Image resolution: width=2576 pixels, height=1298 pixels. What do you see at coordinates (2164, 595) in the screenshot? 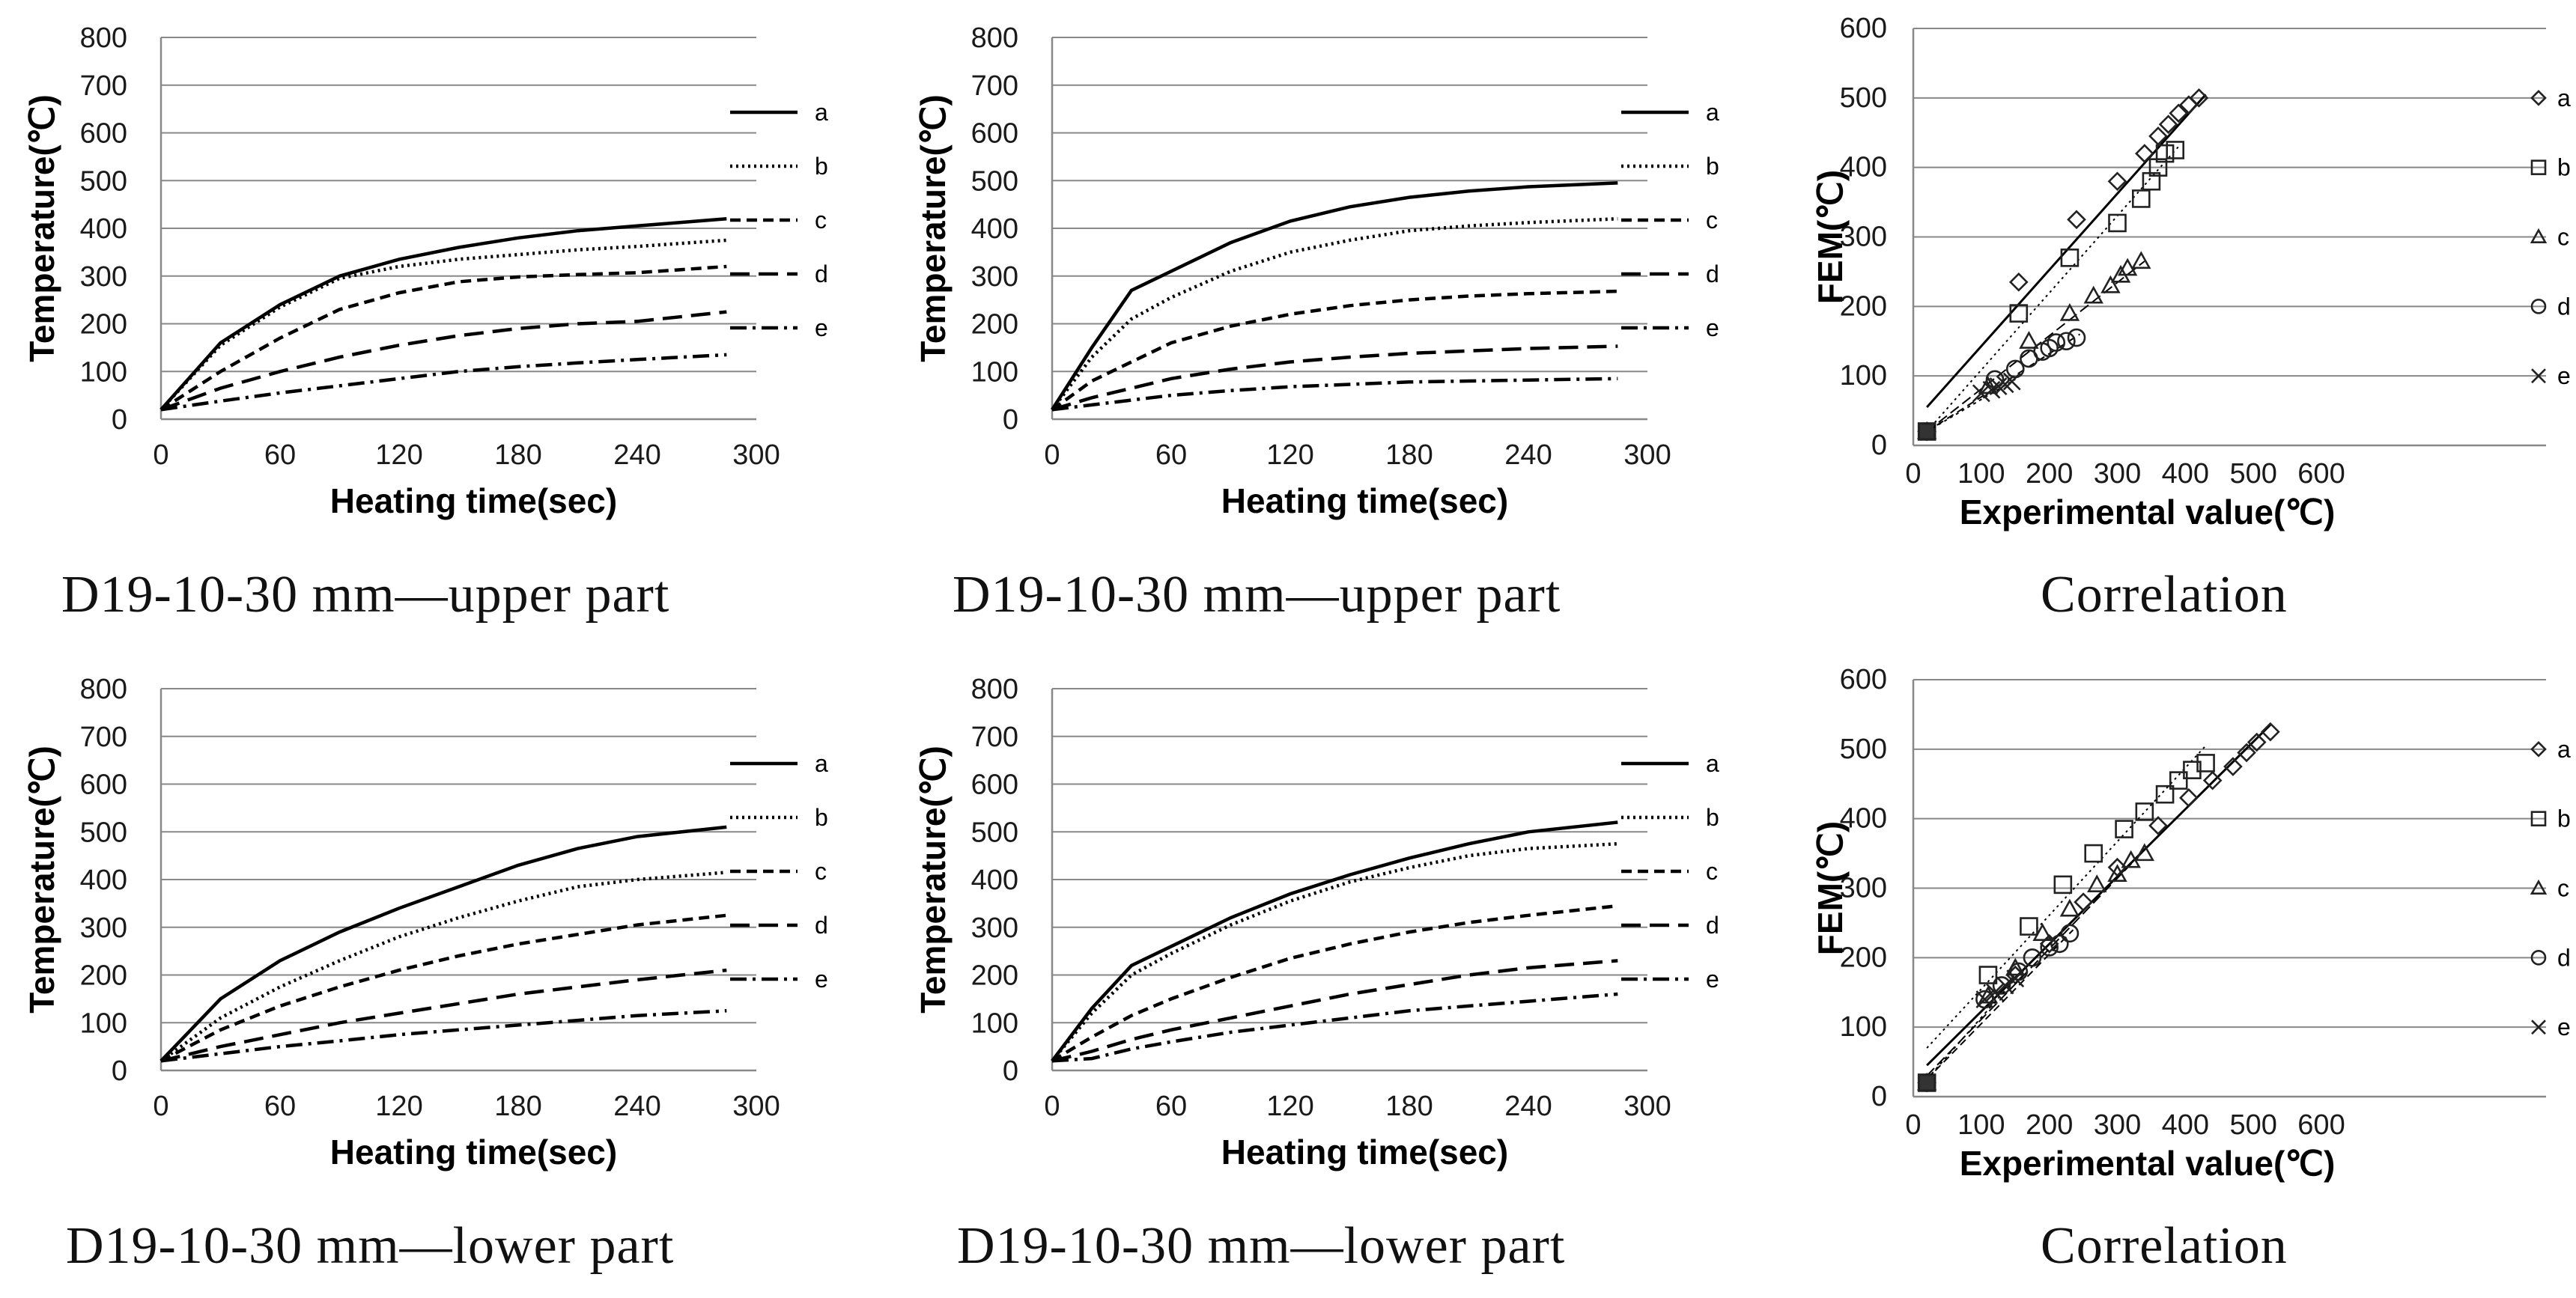
I see `caption-upper-right: Correlation` at bounding box center [2164, 595].